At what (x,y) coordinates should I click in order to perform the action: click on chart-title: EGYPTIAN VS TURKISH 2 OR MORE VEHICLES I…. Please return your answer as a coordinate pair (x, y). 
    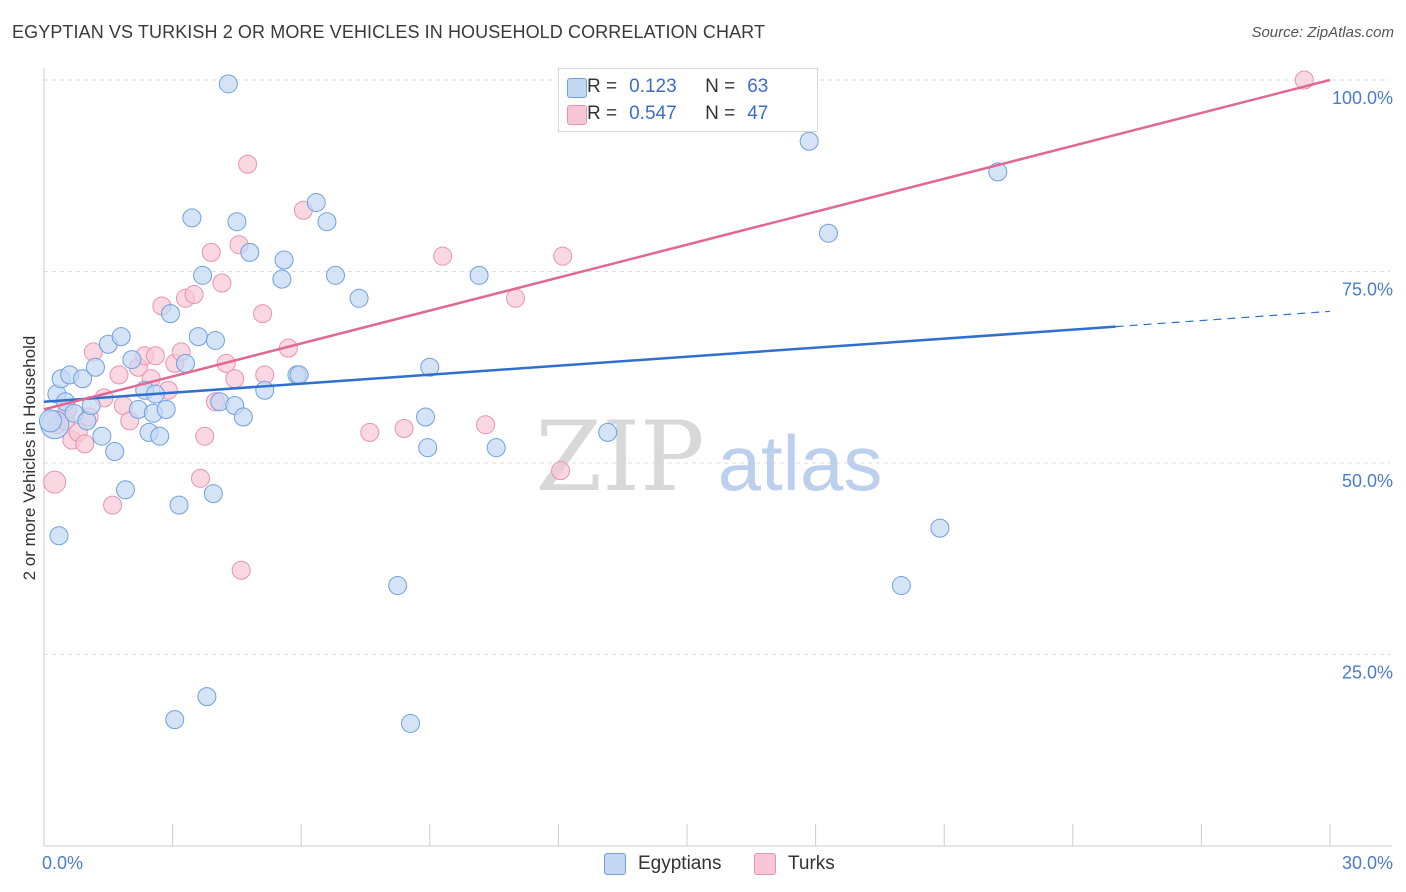
    Looking at the image, I should click on (389, 32).